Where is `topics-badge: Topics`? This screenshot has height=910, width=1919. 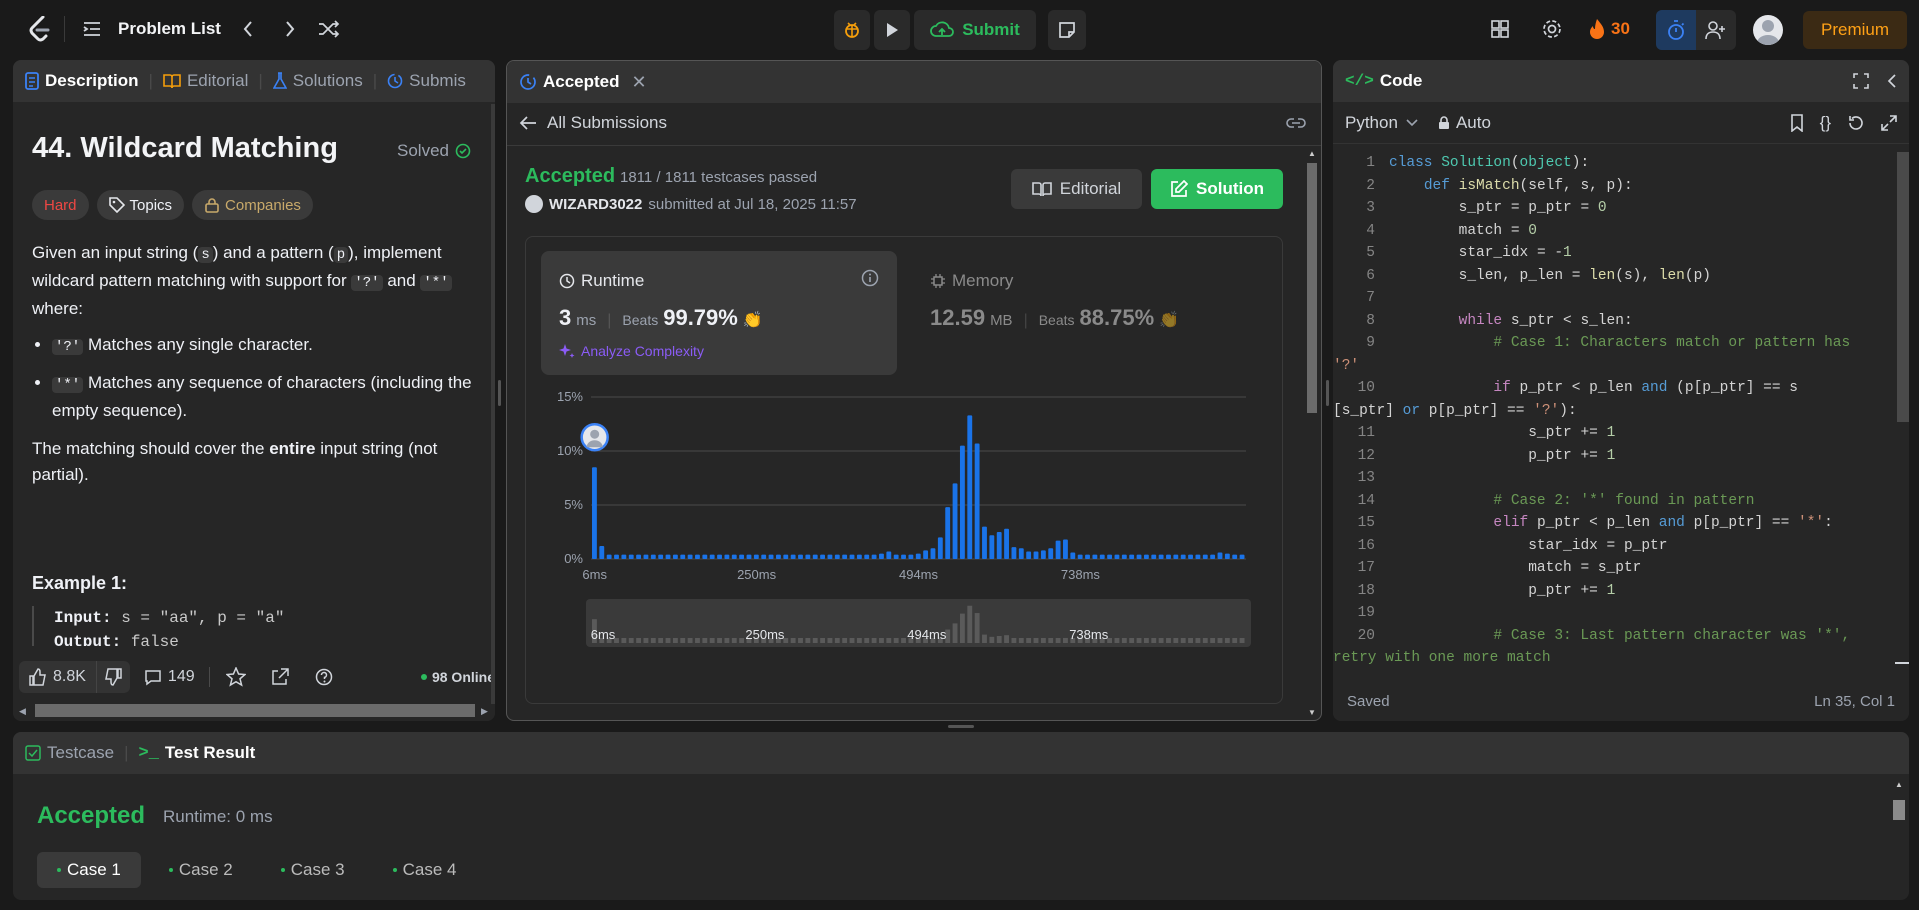
topics-badge: Topics is located at coordinates (140, 205).